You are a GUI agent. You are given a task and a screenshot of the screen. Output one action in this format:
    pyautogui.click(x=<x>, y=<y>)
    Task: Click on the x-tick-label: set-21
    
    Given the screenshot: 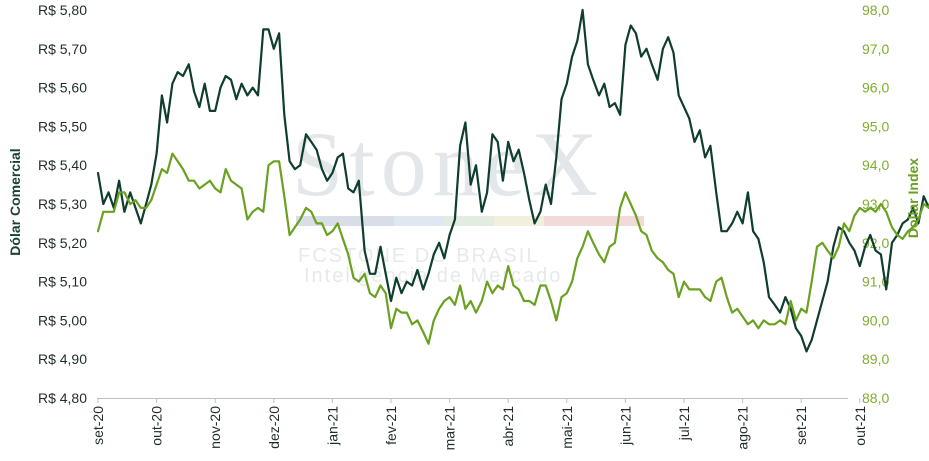 What is the action you would take?
    pyautogui.click(x=801, y=425)
    